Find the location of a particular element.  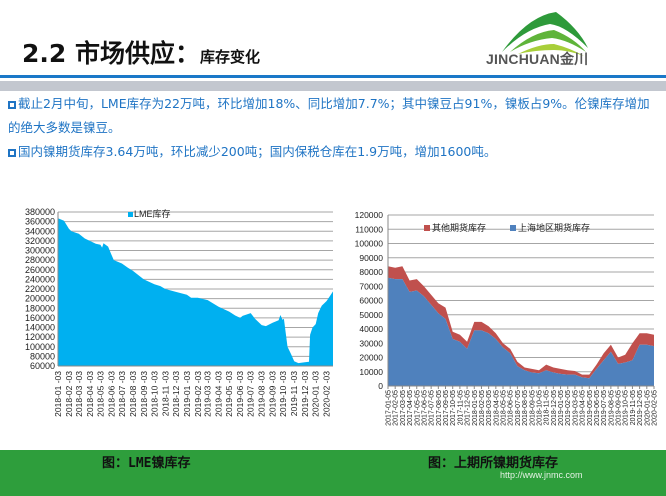

x-tick-label: 2019-01 -03 is located at coordinates (187, 394).